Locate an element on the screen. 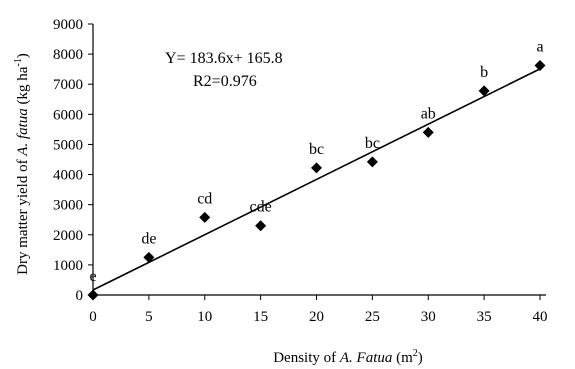  regression-equation: Y= 183.6x+ 165.8 is located at coordinates (224, 58).